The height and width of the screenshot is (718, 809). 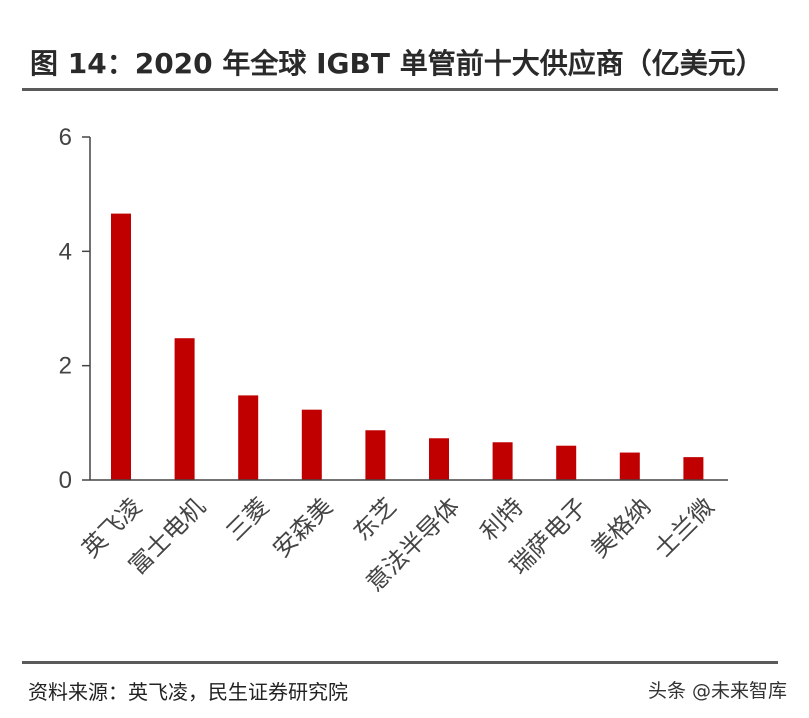 I want to click on category-label: 东芝, so click(x=375, y=519).